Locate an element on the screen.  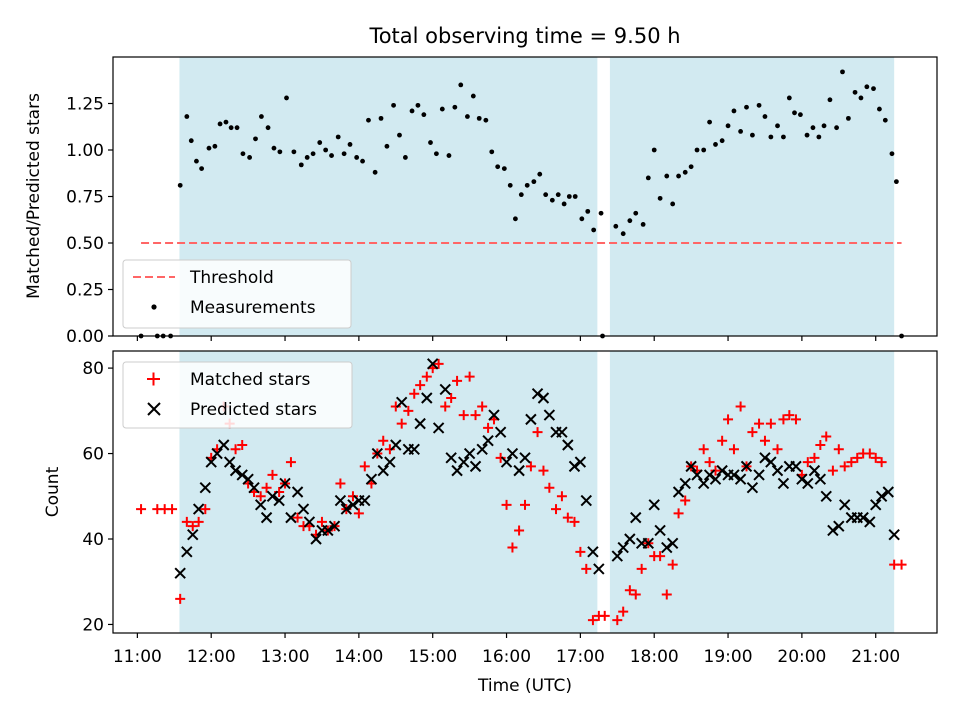
x-tick-label: 14:00 is located at coordinates (358, 657).